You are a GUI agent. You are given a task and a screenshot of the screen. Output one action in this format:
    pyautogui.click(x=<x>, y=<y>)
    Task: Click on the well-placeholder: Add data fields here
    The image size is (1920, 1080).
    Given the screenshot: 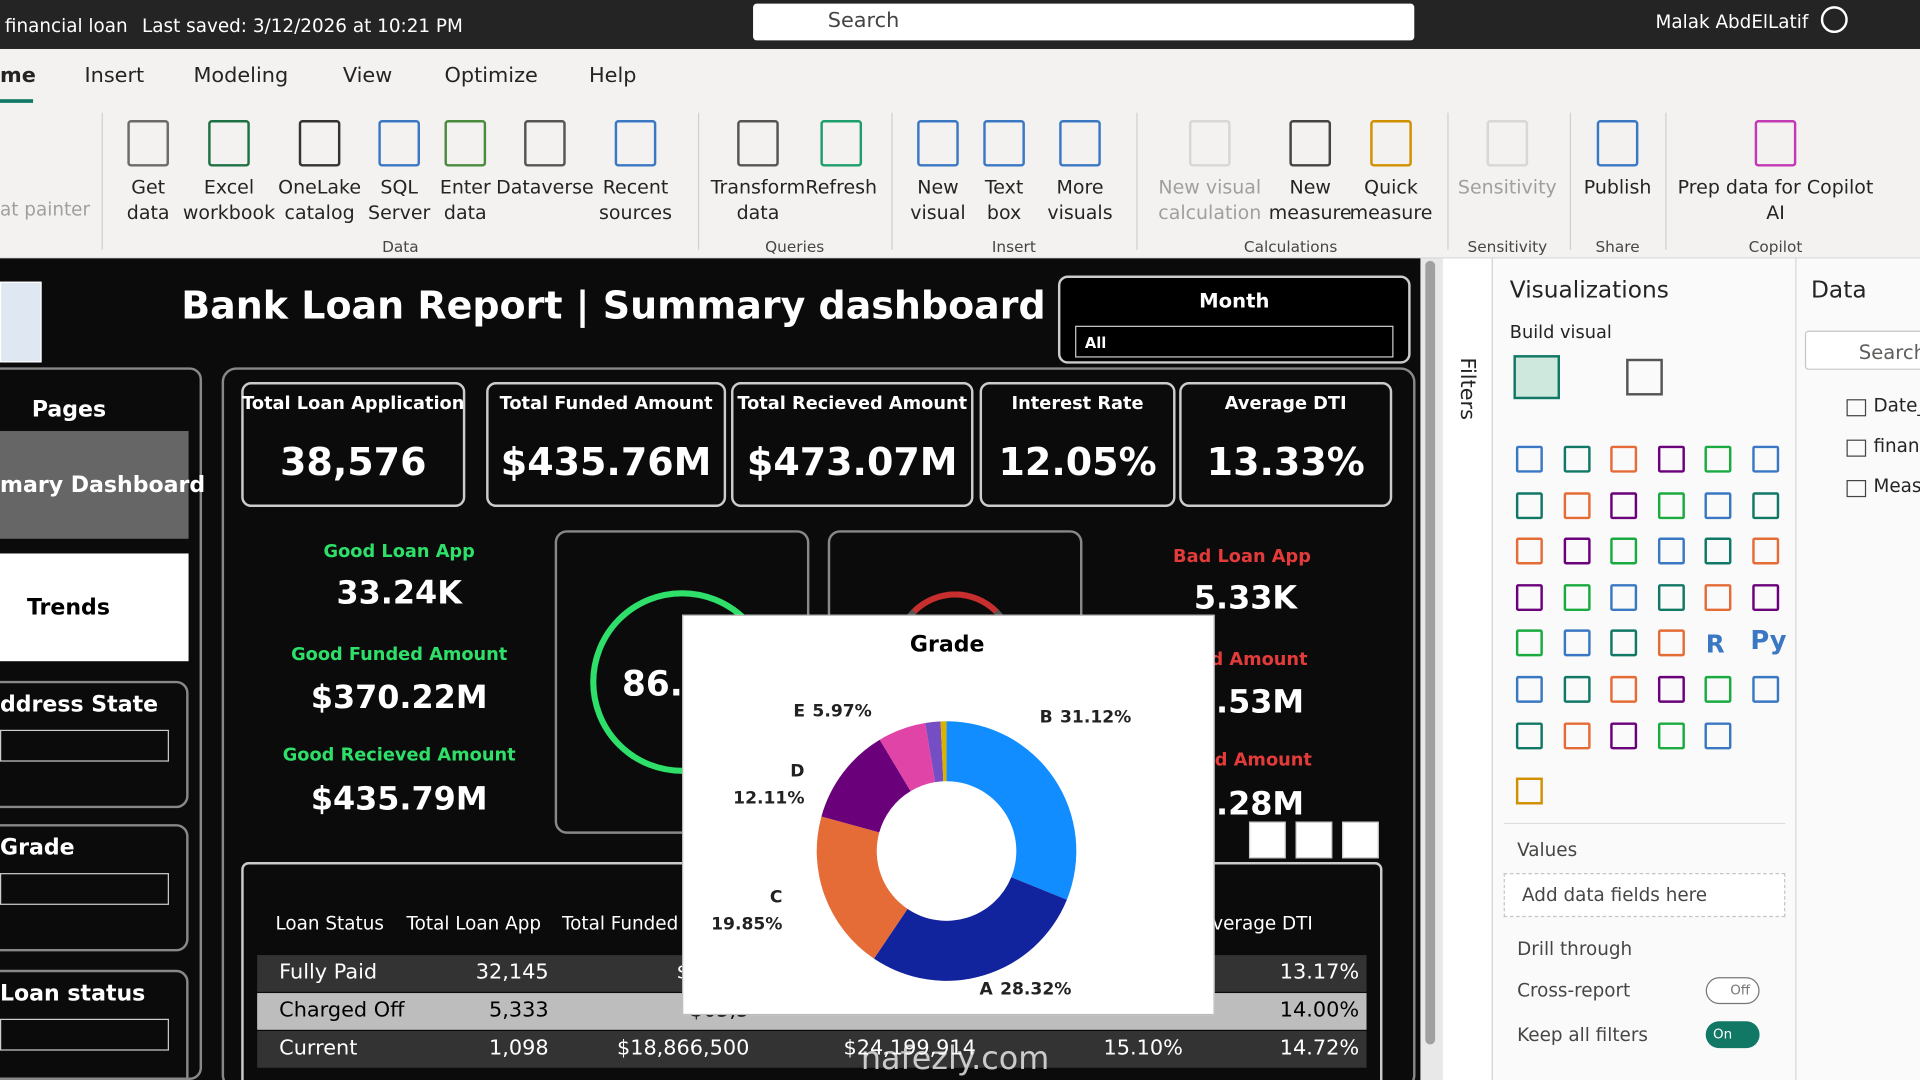 What is the action you would take?
    pyautogui.click(x=1615, y=895)
    